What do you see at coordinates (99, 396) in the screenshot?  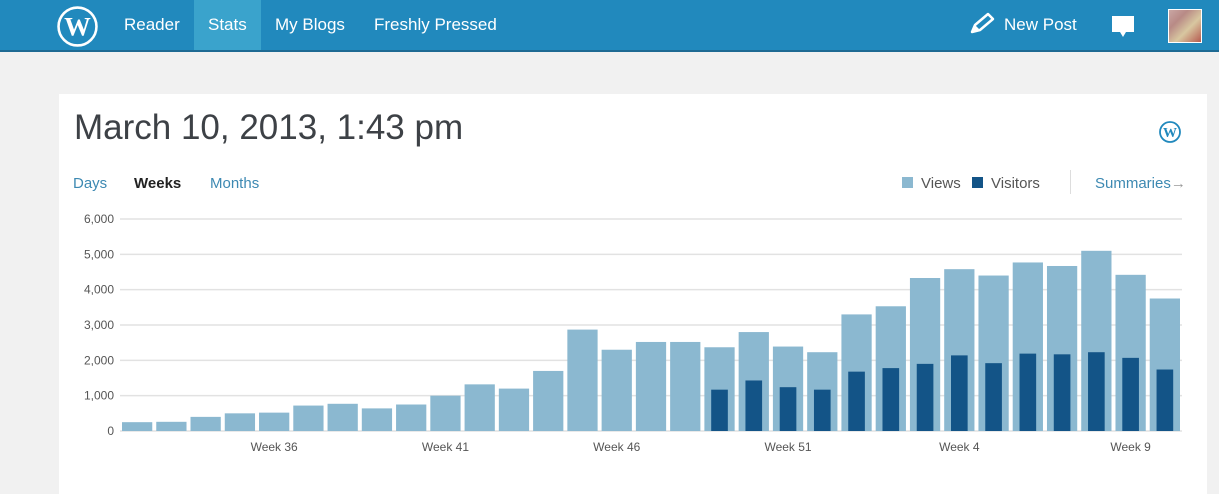 I see `y-tick-label: 1,000` at bounding box center [99, 396].